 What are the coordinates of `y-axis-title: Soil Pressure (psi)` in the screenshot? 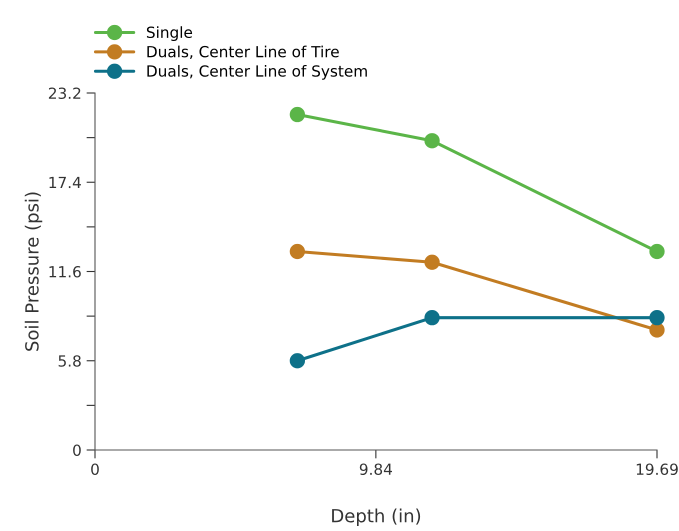 It's located at (33, 271).